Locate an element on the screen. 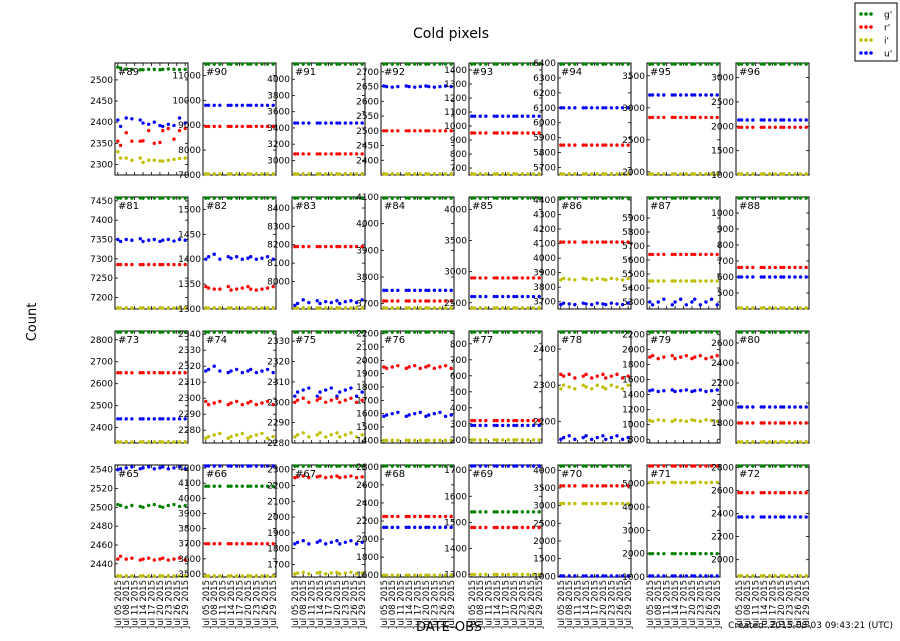 The height and width of the screenshot is (641, 900). panel-label: #90 is located at coordinates (216, 72).